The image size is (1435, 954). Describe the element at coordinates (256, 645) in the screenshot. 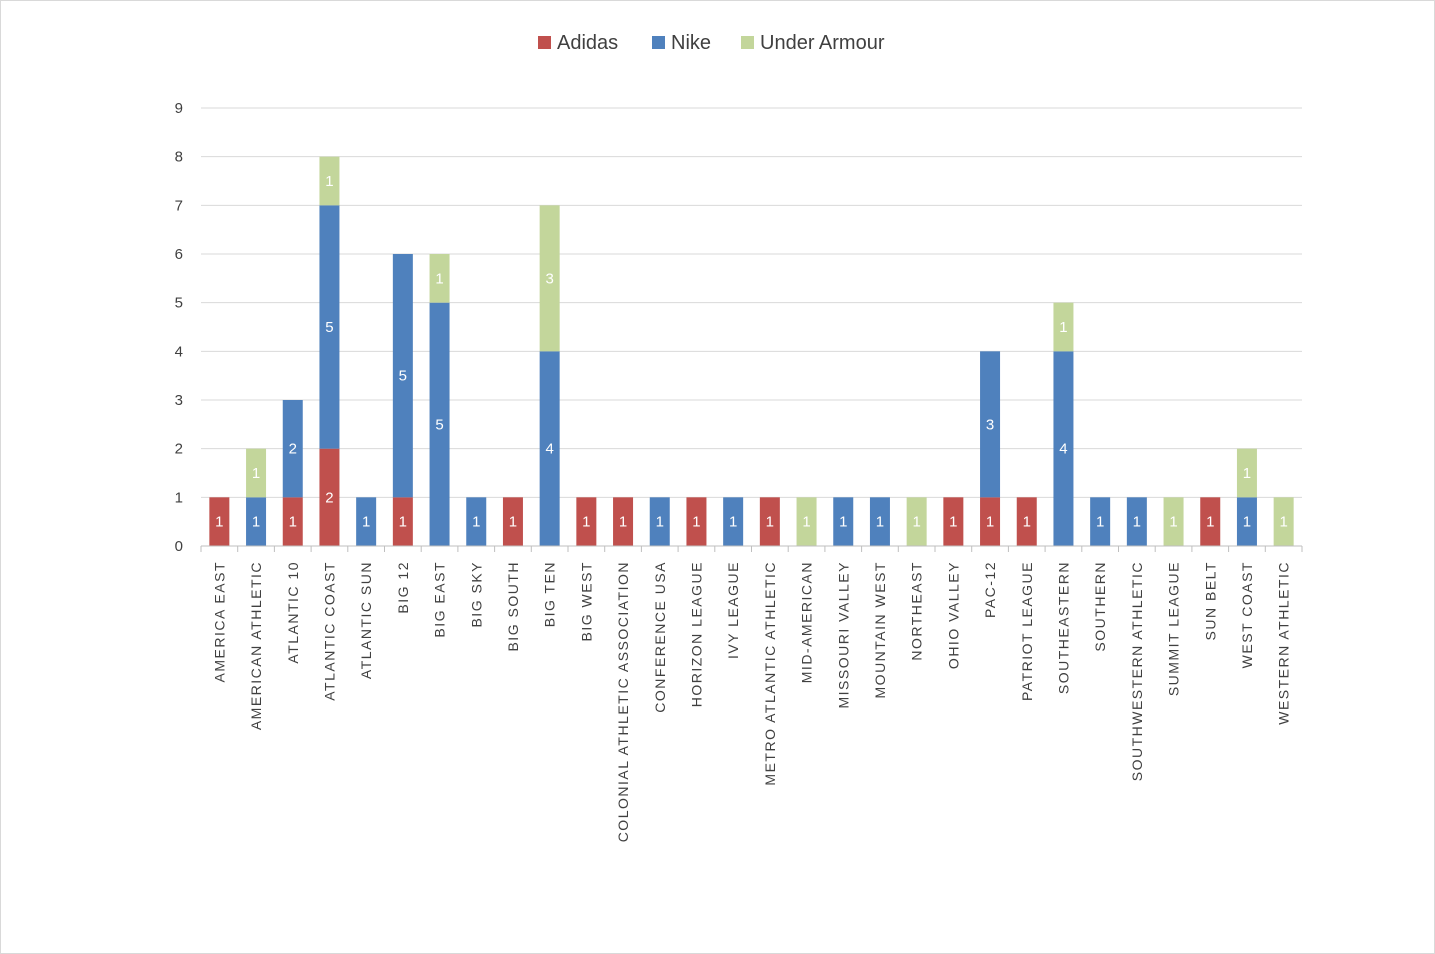

I see `x-tick-label: AMERICAN ATHLETIC` at that location.